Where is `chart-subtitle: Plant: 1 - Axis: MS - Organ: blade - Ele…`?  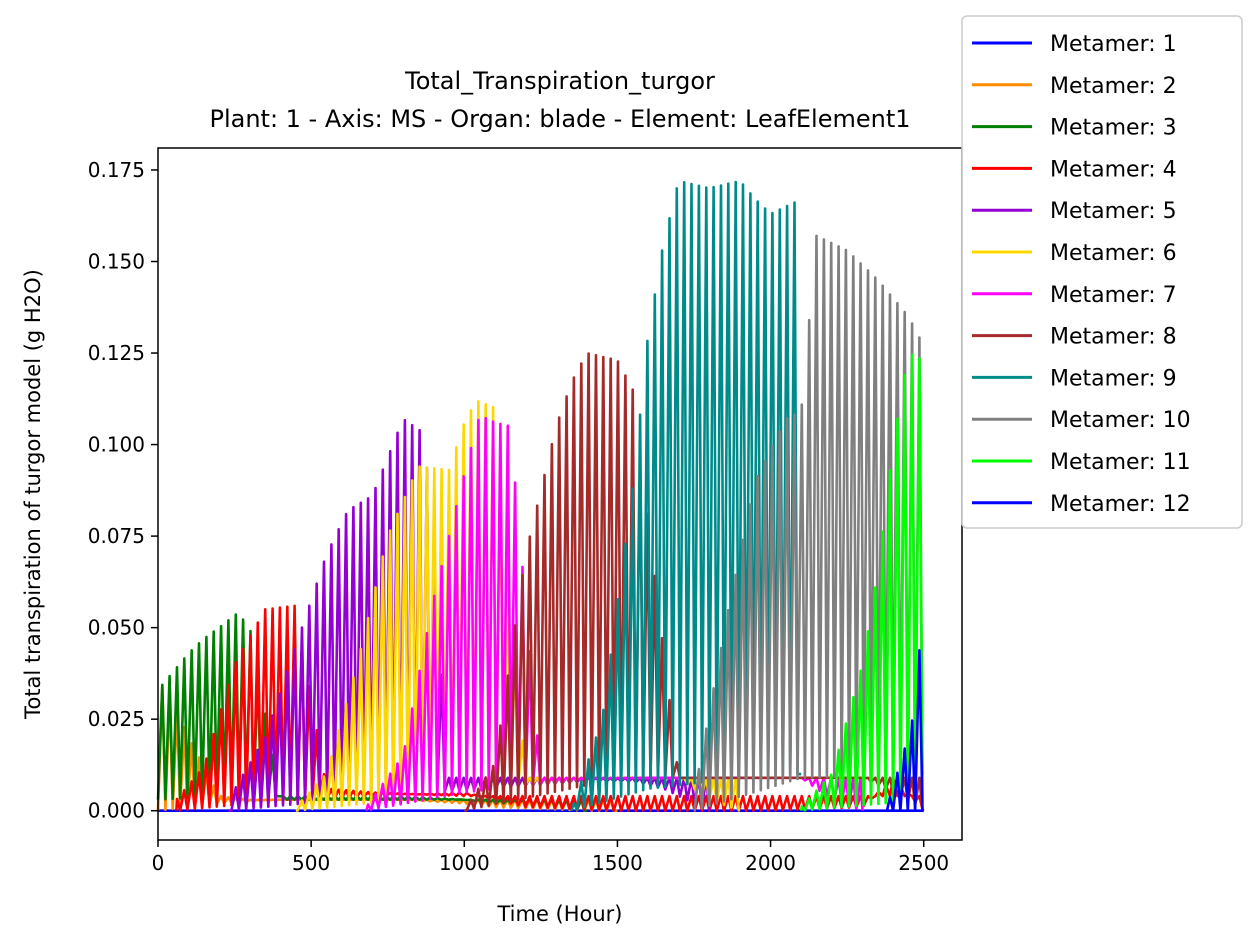
chart-subtitle: Plant: 1 - Axis: MS - Organ: blade - Ele… is located at coordinates (559, 119).